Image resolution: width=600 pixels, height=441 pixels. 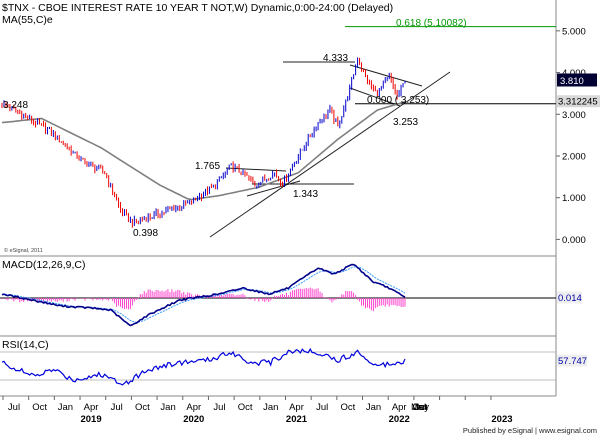 I want to click on y-tick-label: 3.000, so click(x=574, y=115).